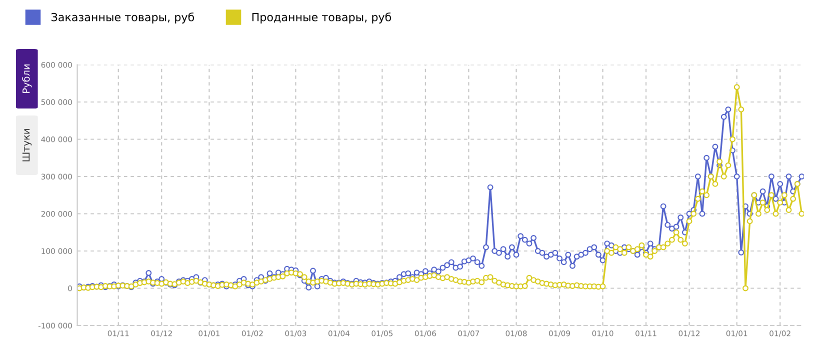  I want to click on legend-label: Проданные товары, руб, so click(322, 18).